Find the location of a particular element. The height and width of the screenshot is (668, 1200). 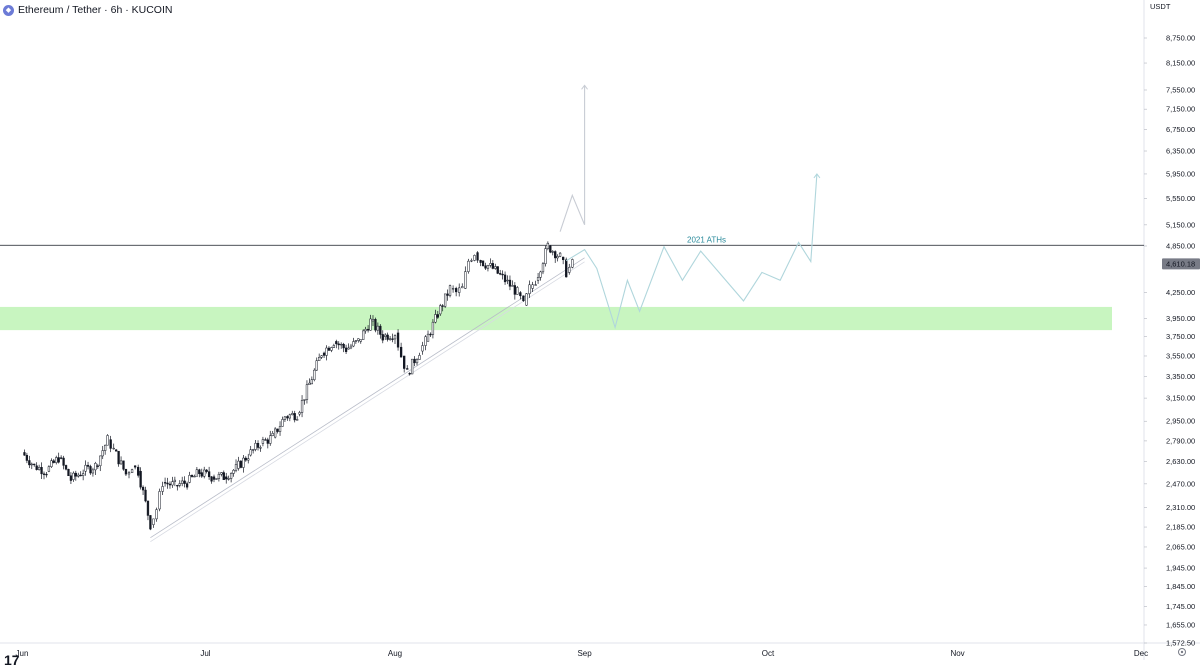

price-tick-label: 3,150.00 is located at coordinates (1180, 398).